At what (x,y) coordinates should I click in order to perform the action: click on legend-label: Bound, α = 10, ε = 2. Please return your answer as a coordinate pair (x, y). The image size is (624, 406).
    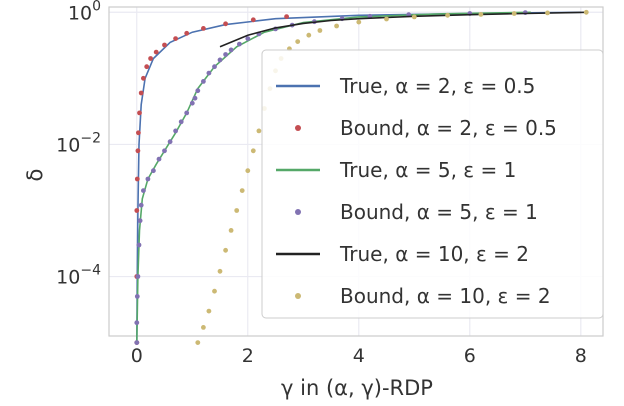
    Looking at the image, I should click on (445, 296).